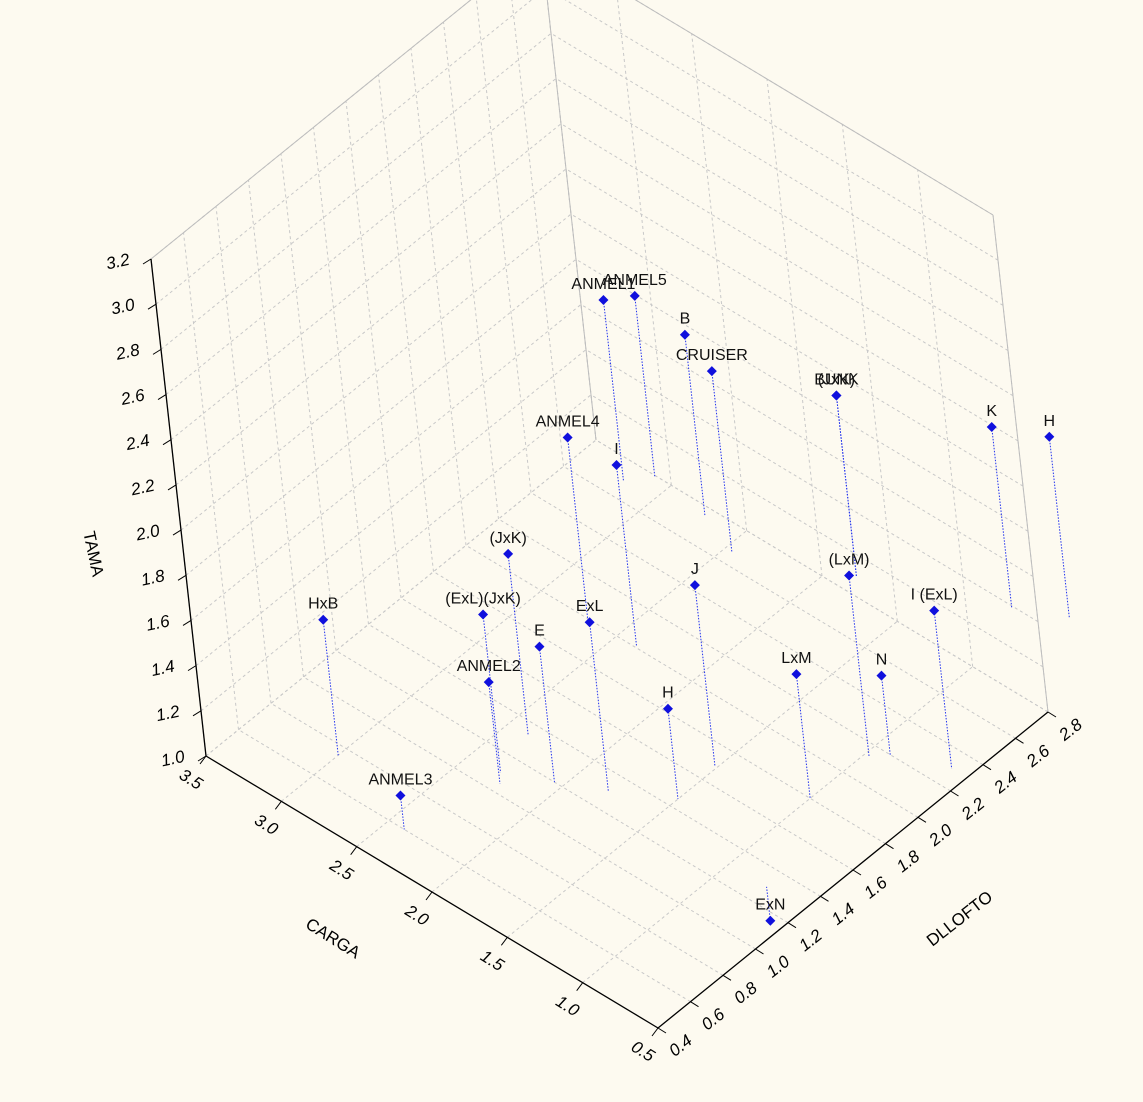  I want to click on tama-tick-label: 2.8, so click(127, 352).